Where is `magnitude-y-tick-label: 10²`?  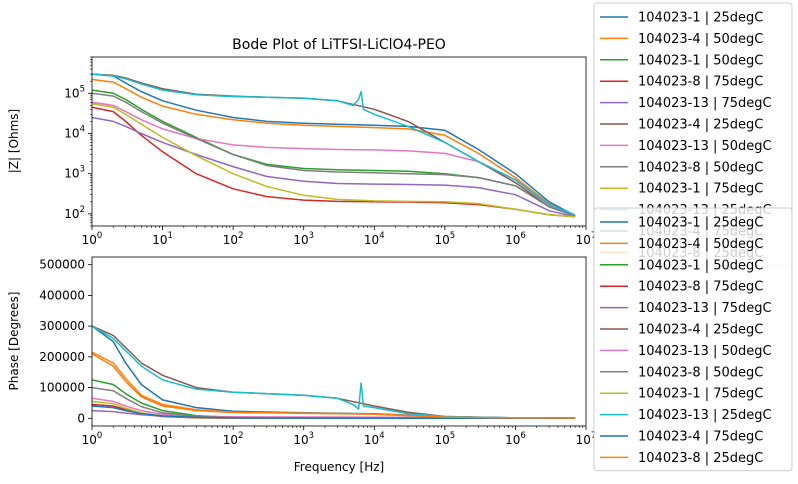
magnitude-y-tick-label: 10² is located at coordinates (74, 213).